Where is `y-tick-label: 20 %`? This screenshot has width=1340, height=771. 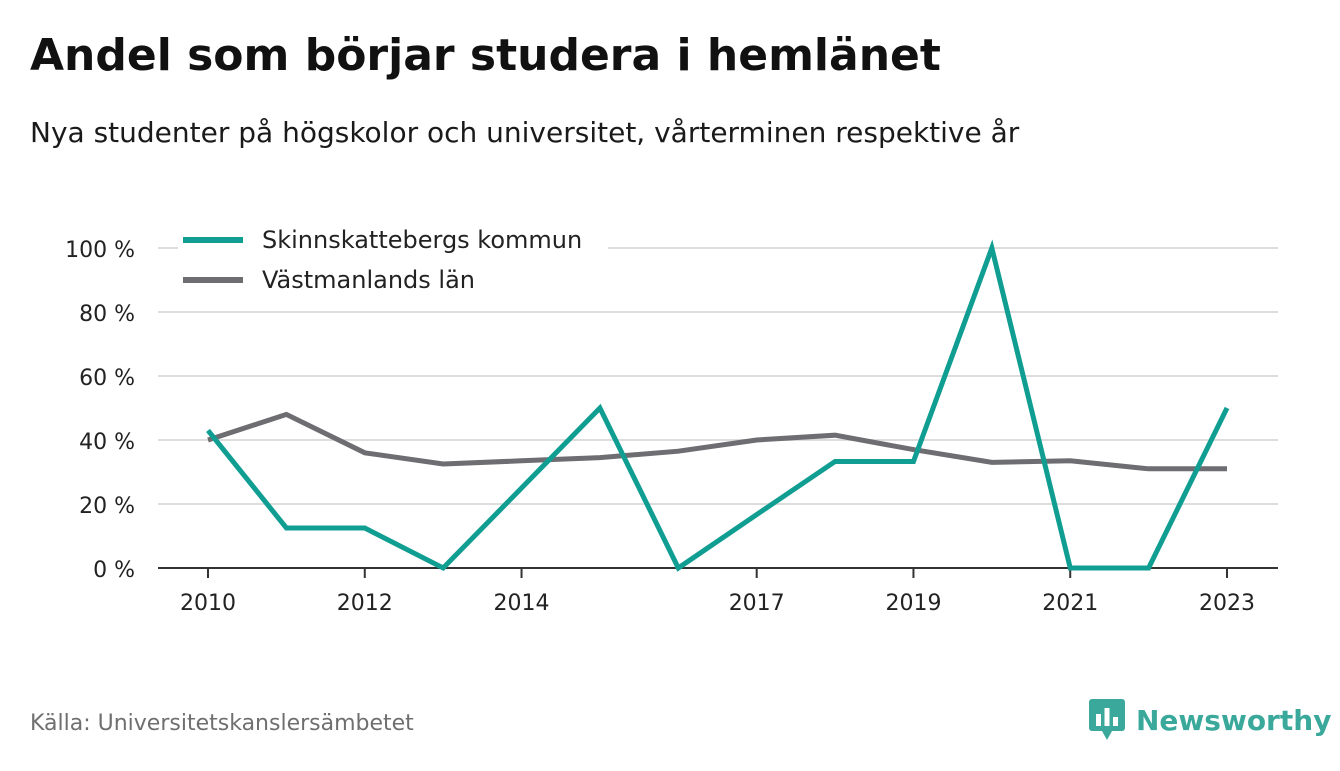 y-tick-label: 20 % is located at coordinates (107, 506).